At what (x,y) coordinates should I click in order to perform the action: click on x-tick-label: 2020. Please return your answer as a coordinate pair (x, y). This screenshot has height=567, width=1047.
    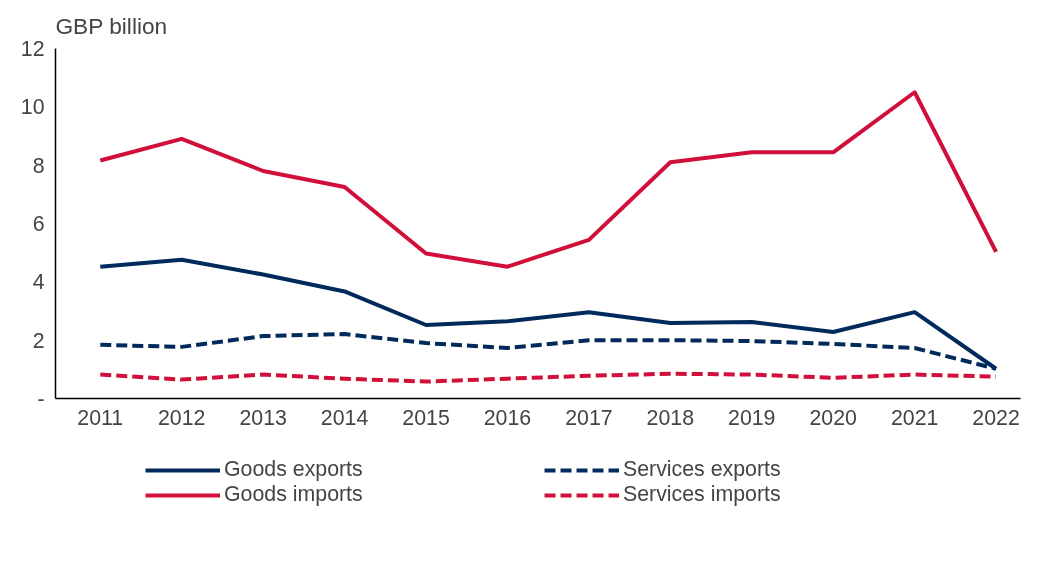
    Looking at the image, I should click on (833, 417).